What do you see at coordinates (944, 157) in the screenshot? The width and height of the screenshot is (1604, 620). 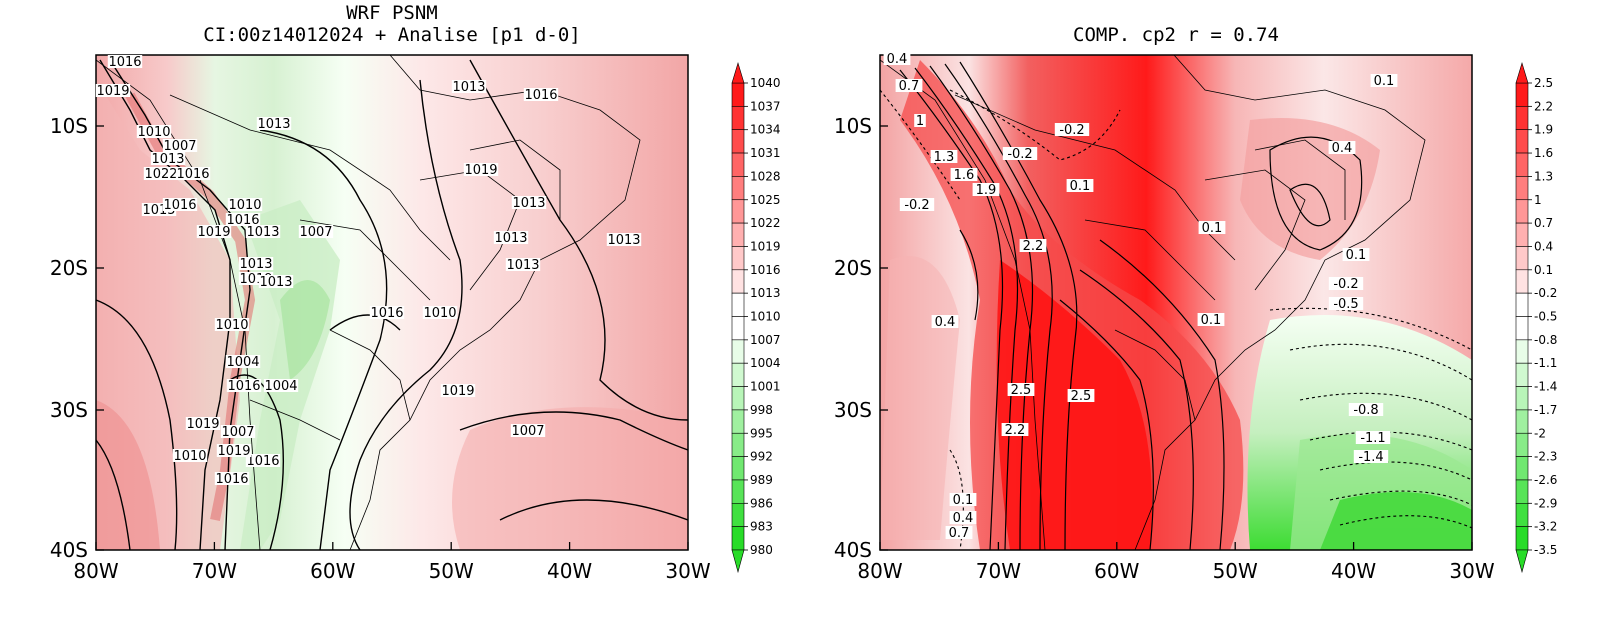 I see `contour-label: 1.3` at bounding box center [944, 157].